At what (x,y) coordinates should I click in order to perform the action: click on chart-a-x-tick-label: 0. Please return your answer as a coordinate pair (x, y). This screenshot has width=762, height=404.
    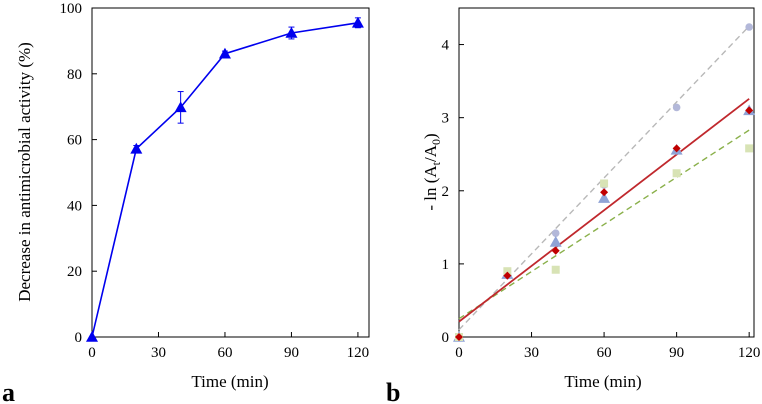
    Looking at the image, I should click on (92, 353).